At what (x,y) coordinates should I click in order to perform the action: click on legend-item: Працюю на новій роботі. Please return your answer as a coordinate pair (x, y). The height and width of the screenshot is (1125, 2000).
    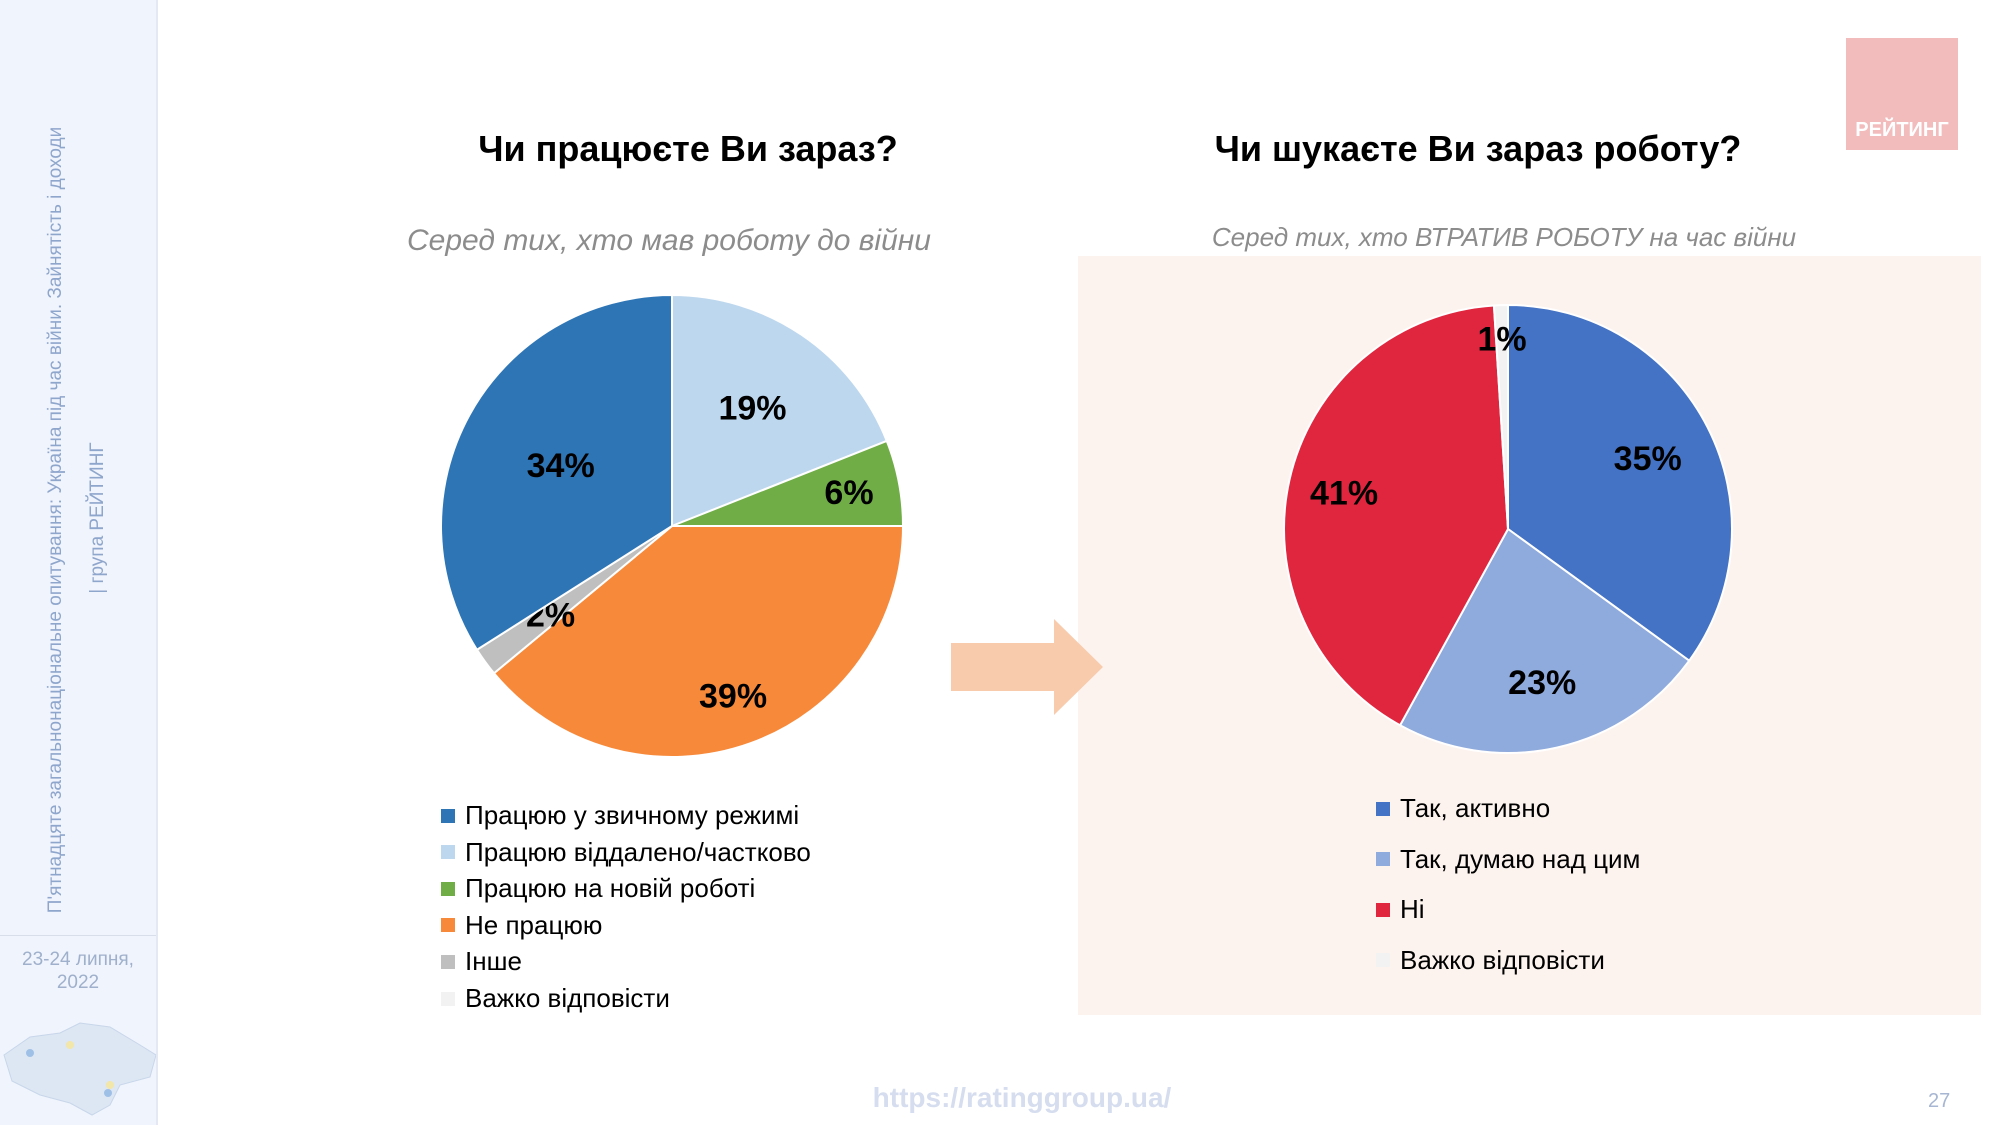
    Looking at the image, I should click on (598, 888).